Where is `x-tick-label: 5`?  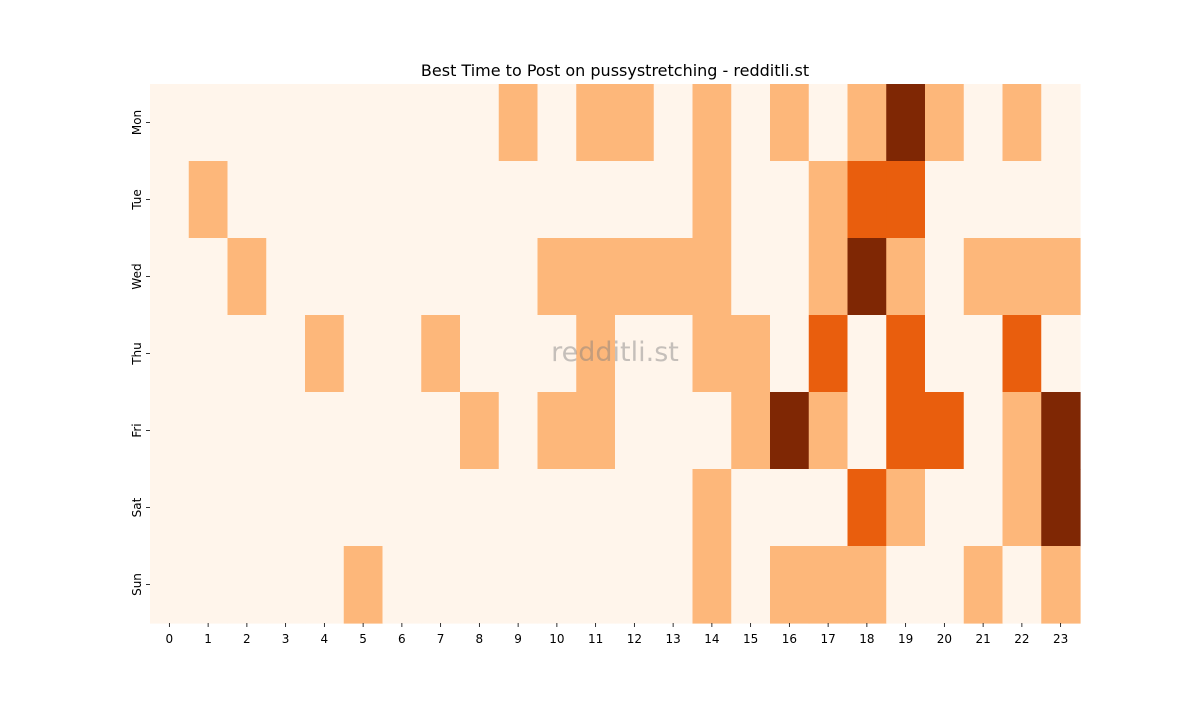 x-tick-label: 5 is located at coordinates (363, 639).